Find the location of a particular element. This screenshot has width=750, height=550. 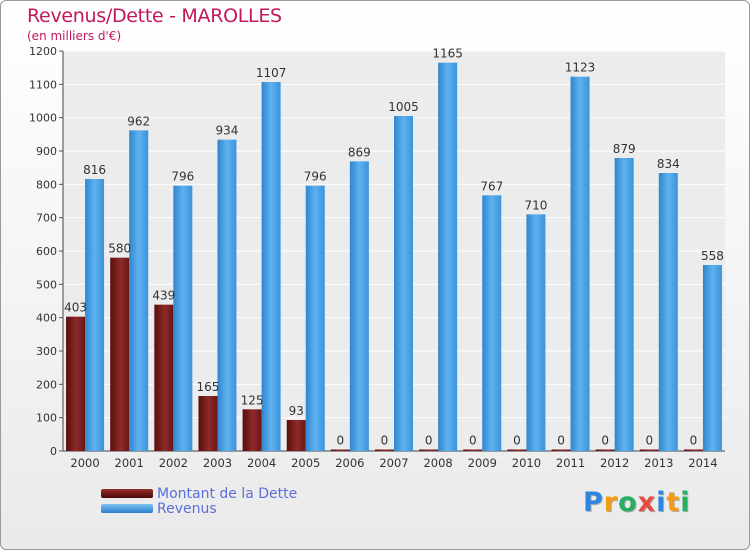

legend-label-revenus: Revenus is located at coordinates (187, 508).